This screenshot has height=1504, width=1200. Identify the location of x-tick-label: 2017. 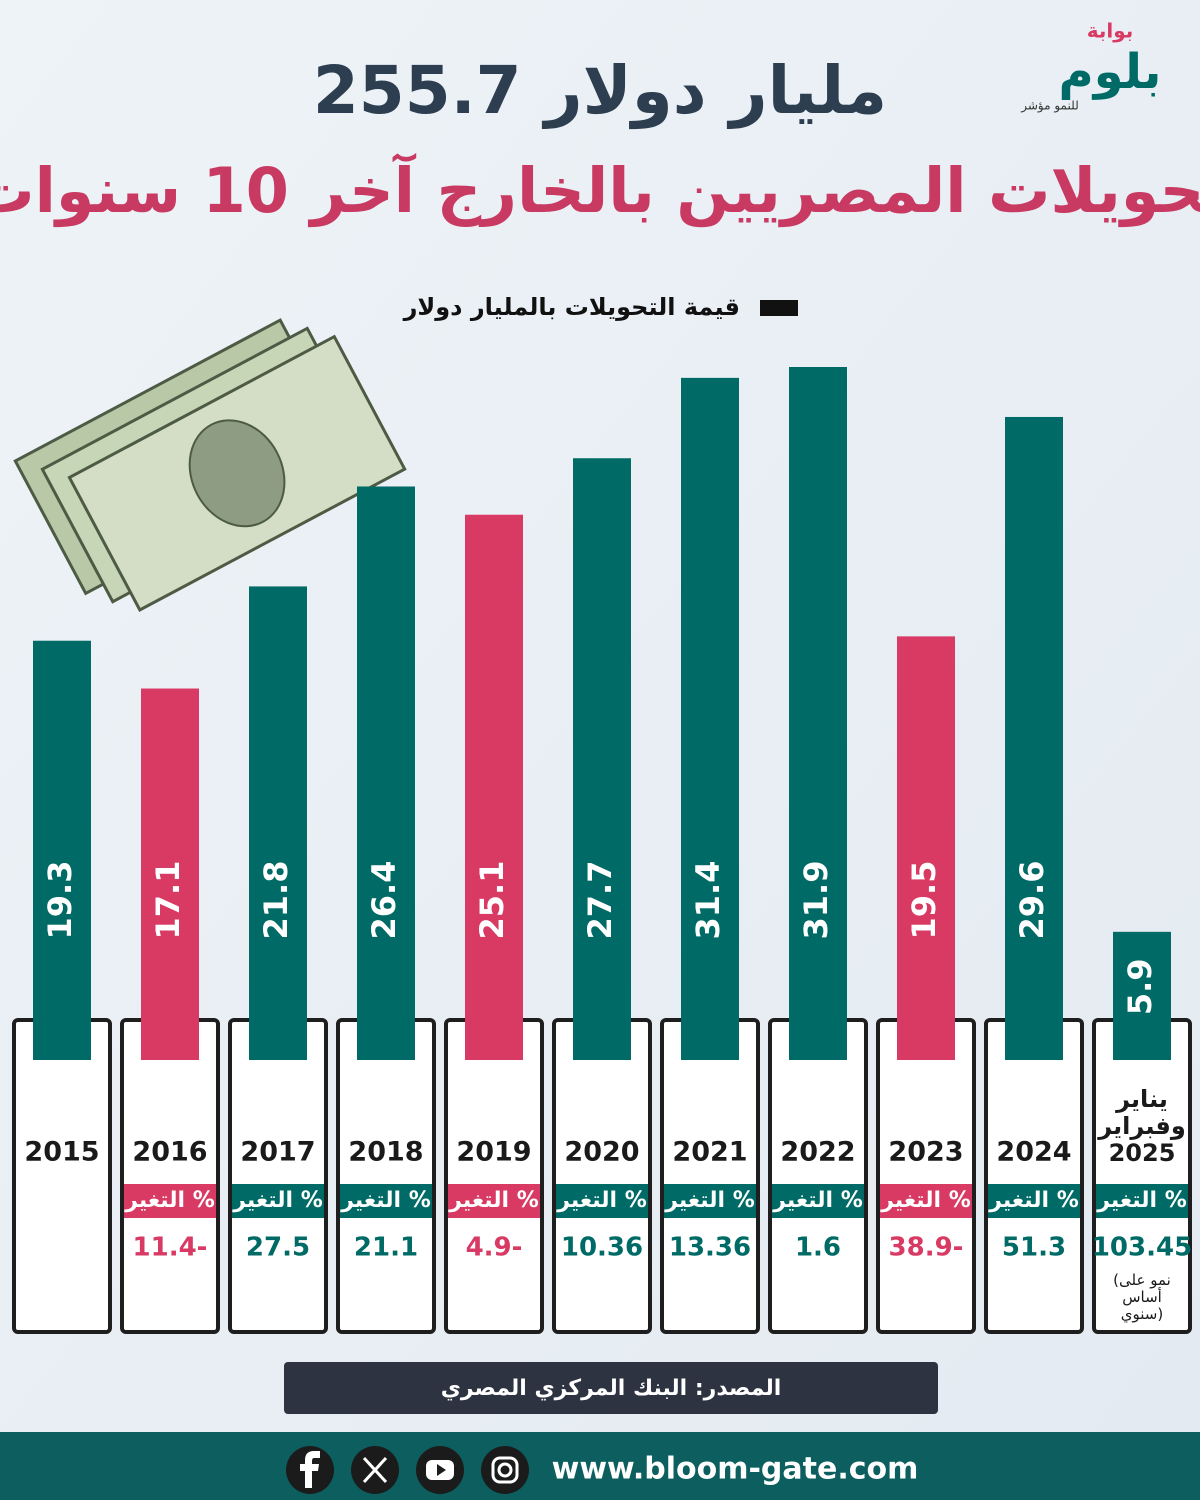
(277, 1152).